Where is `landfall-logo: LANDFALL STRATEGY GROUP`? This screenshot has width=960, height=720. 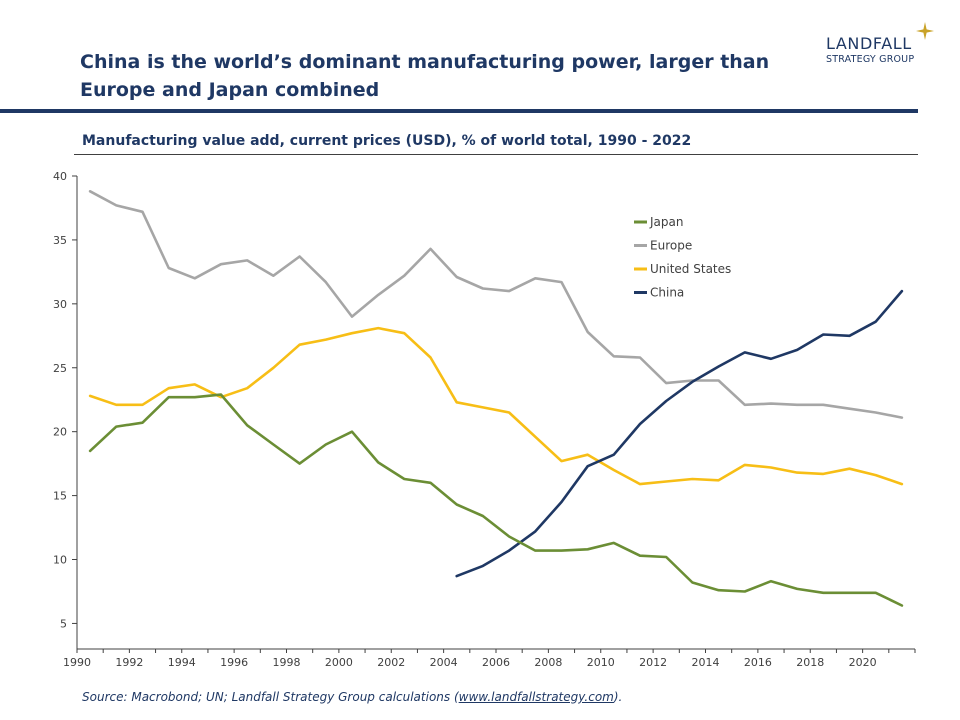 landfall-logo: LANDFALL STRATEGY GROUP is located at coordinates (881, 49).